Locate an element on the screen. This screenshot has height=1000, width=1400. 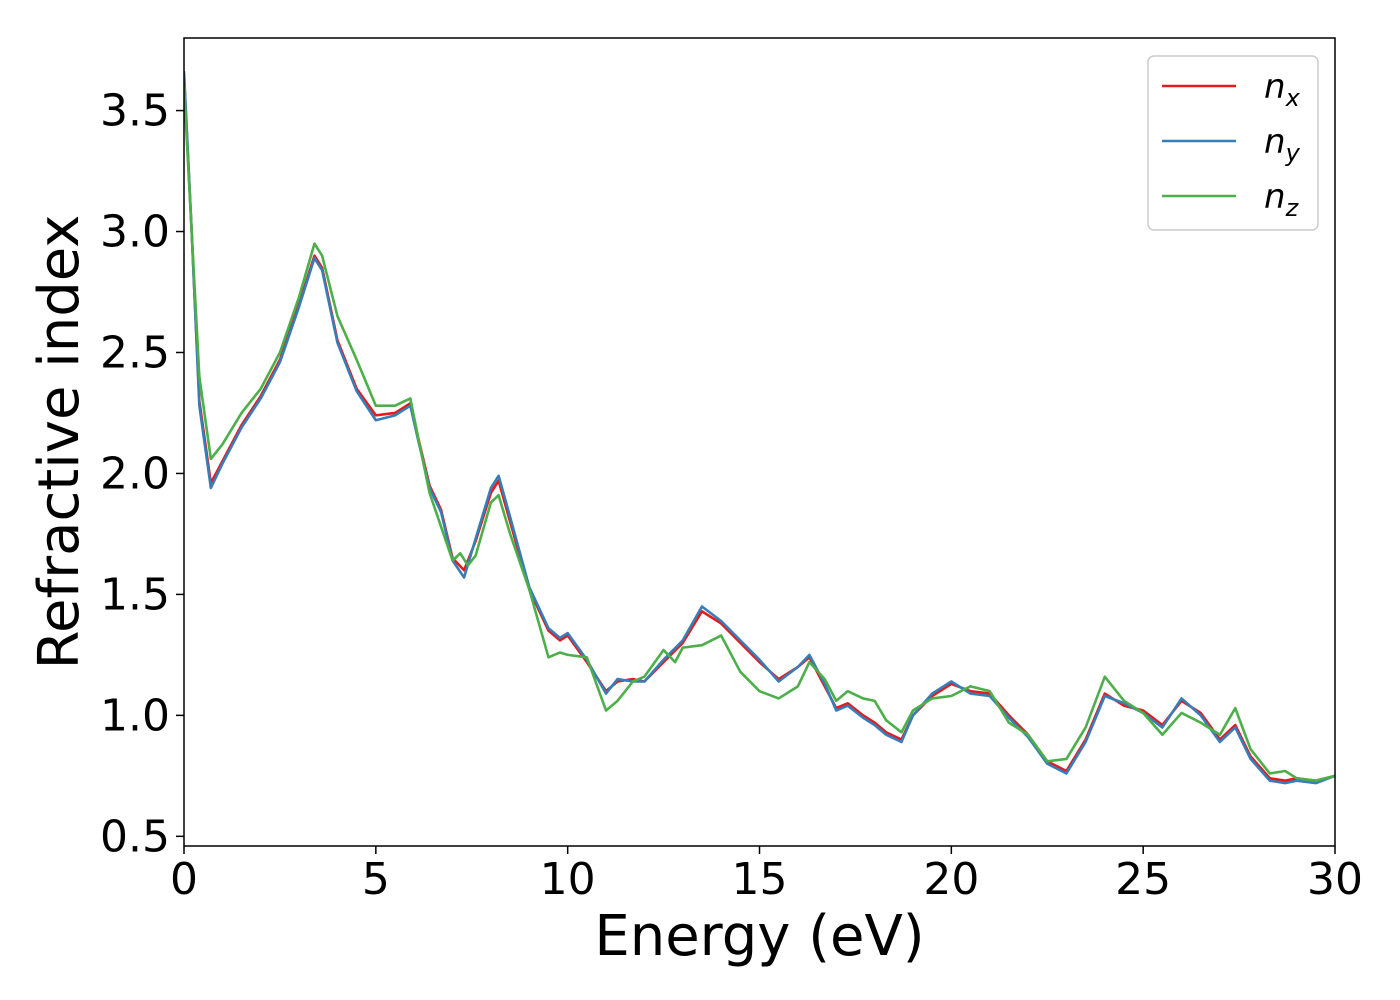
x-axis-ticks: 0 5 10 15 20 25 30 is located at coordinates (766, 875).